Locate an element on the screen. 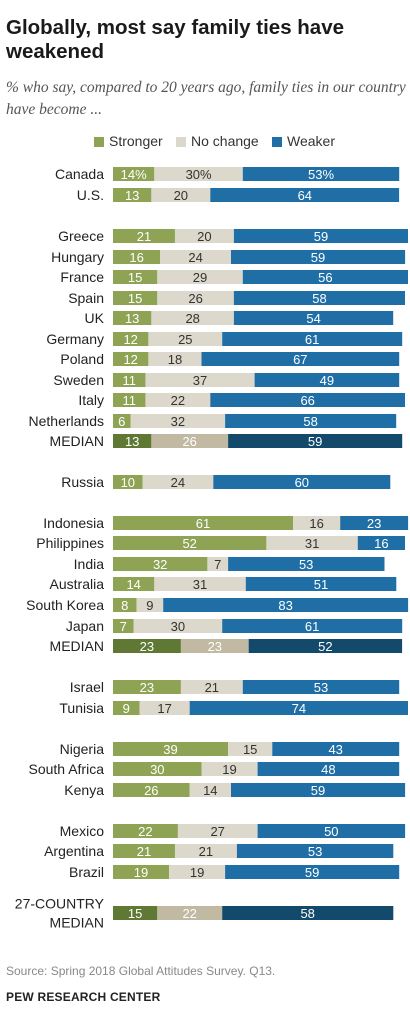 This screenshot has height=1025, width=410. row-sweden-9: Sweden 11 37 49 is located at coordinates (226, 380).